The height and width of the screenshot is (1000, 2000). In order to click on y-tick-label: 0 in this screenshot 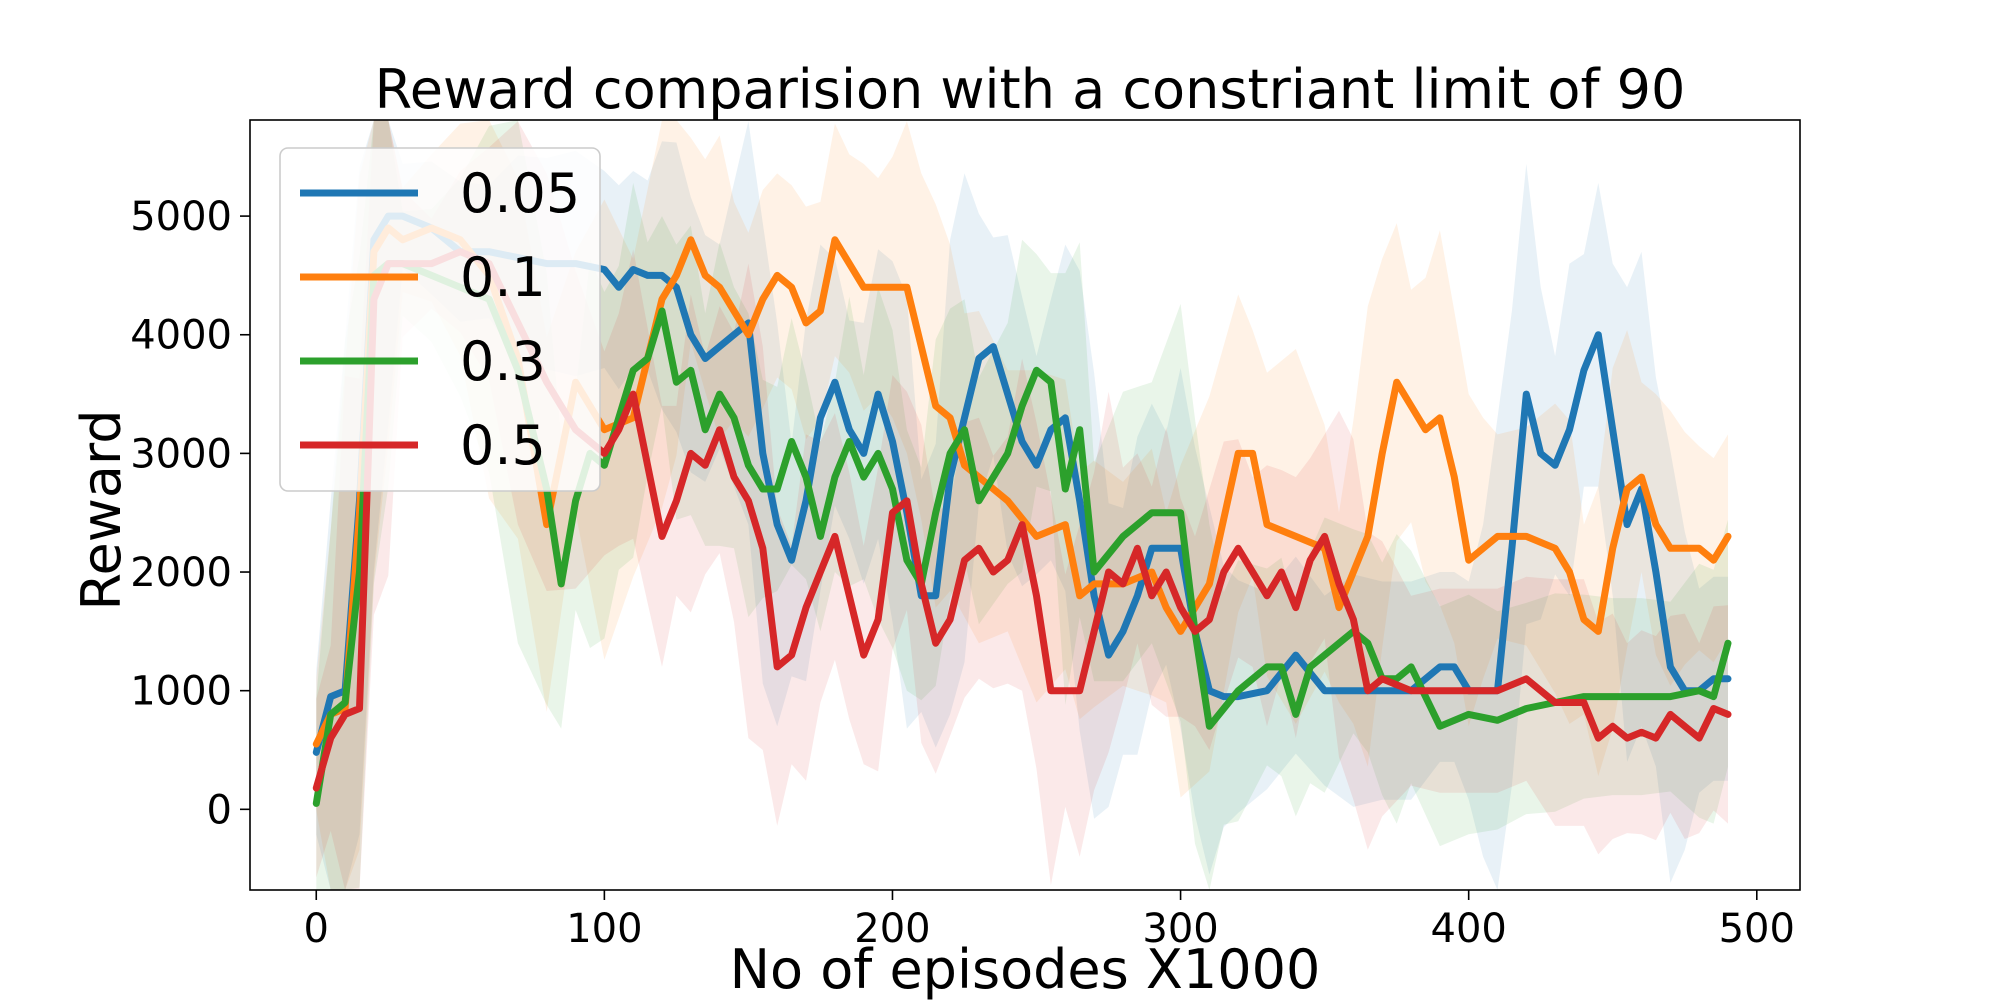, I will do `click(219, 810)`.